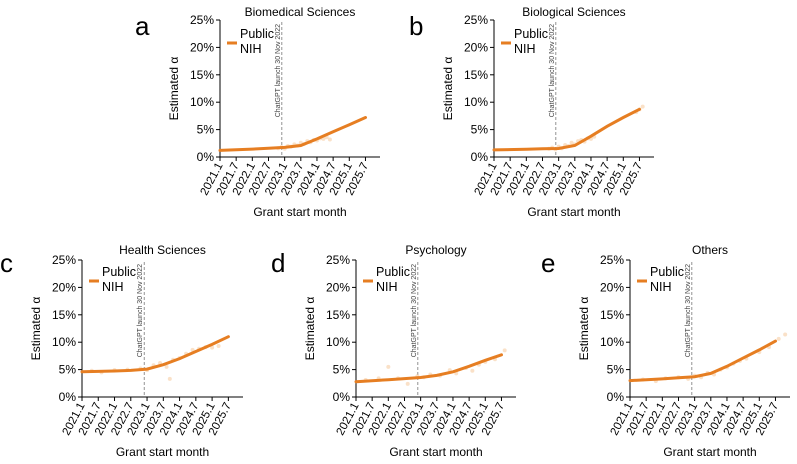 The image size is (797, 464). I want to click on panel-letter: d, so click(278, 263).